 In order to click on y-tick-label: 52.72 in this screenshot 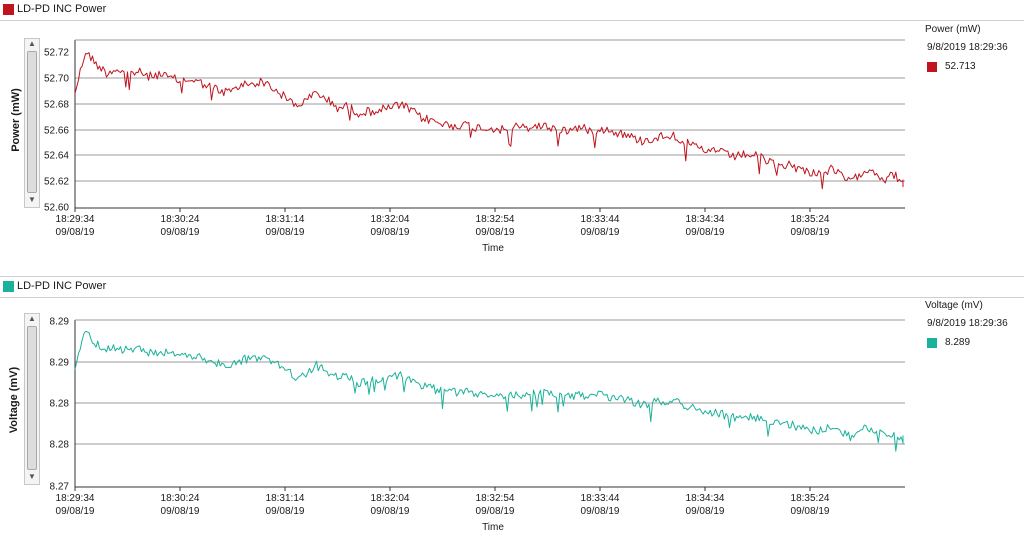, I will do `click(56, 53)`.